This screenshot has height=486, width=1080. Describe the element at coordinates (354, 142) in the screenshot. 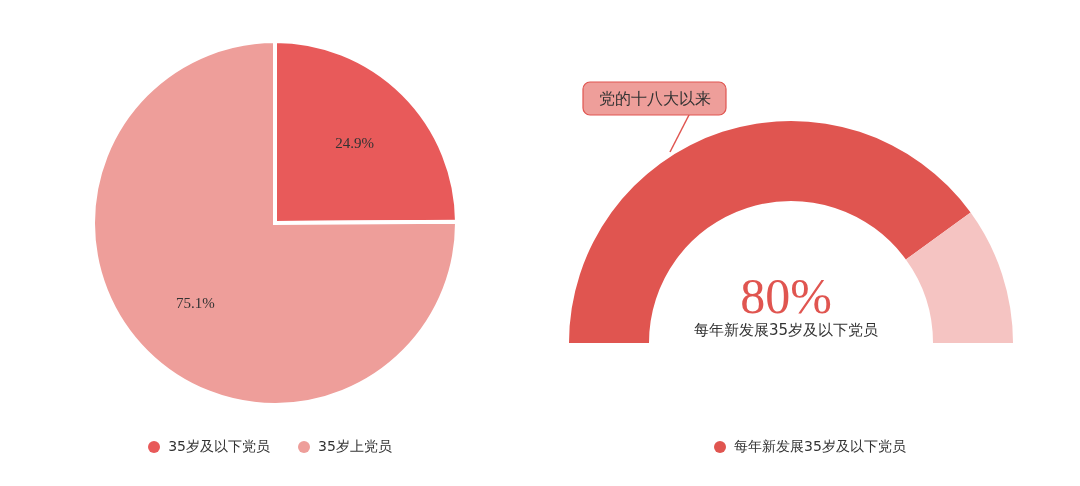

I see `data-label: 24.9%` at that location.